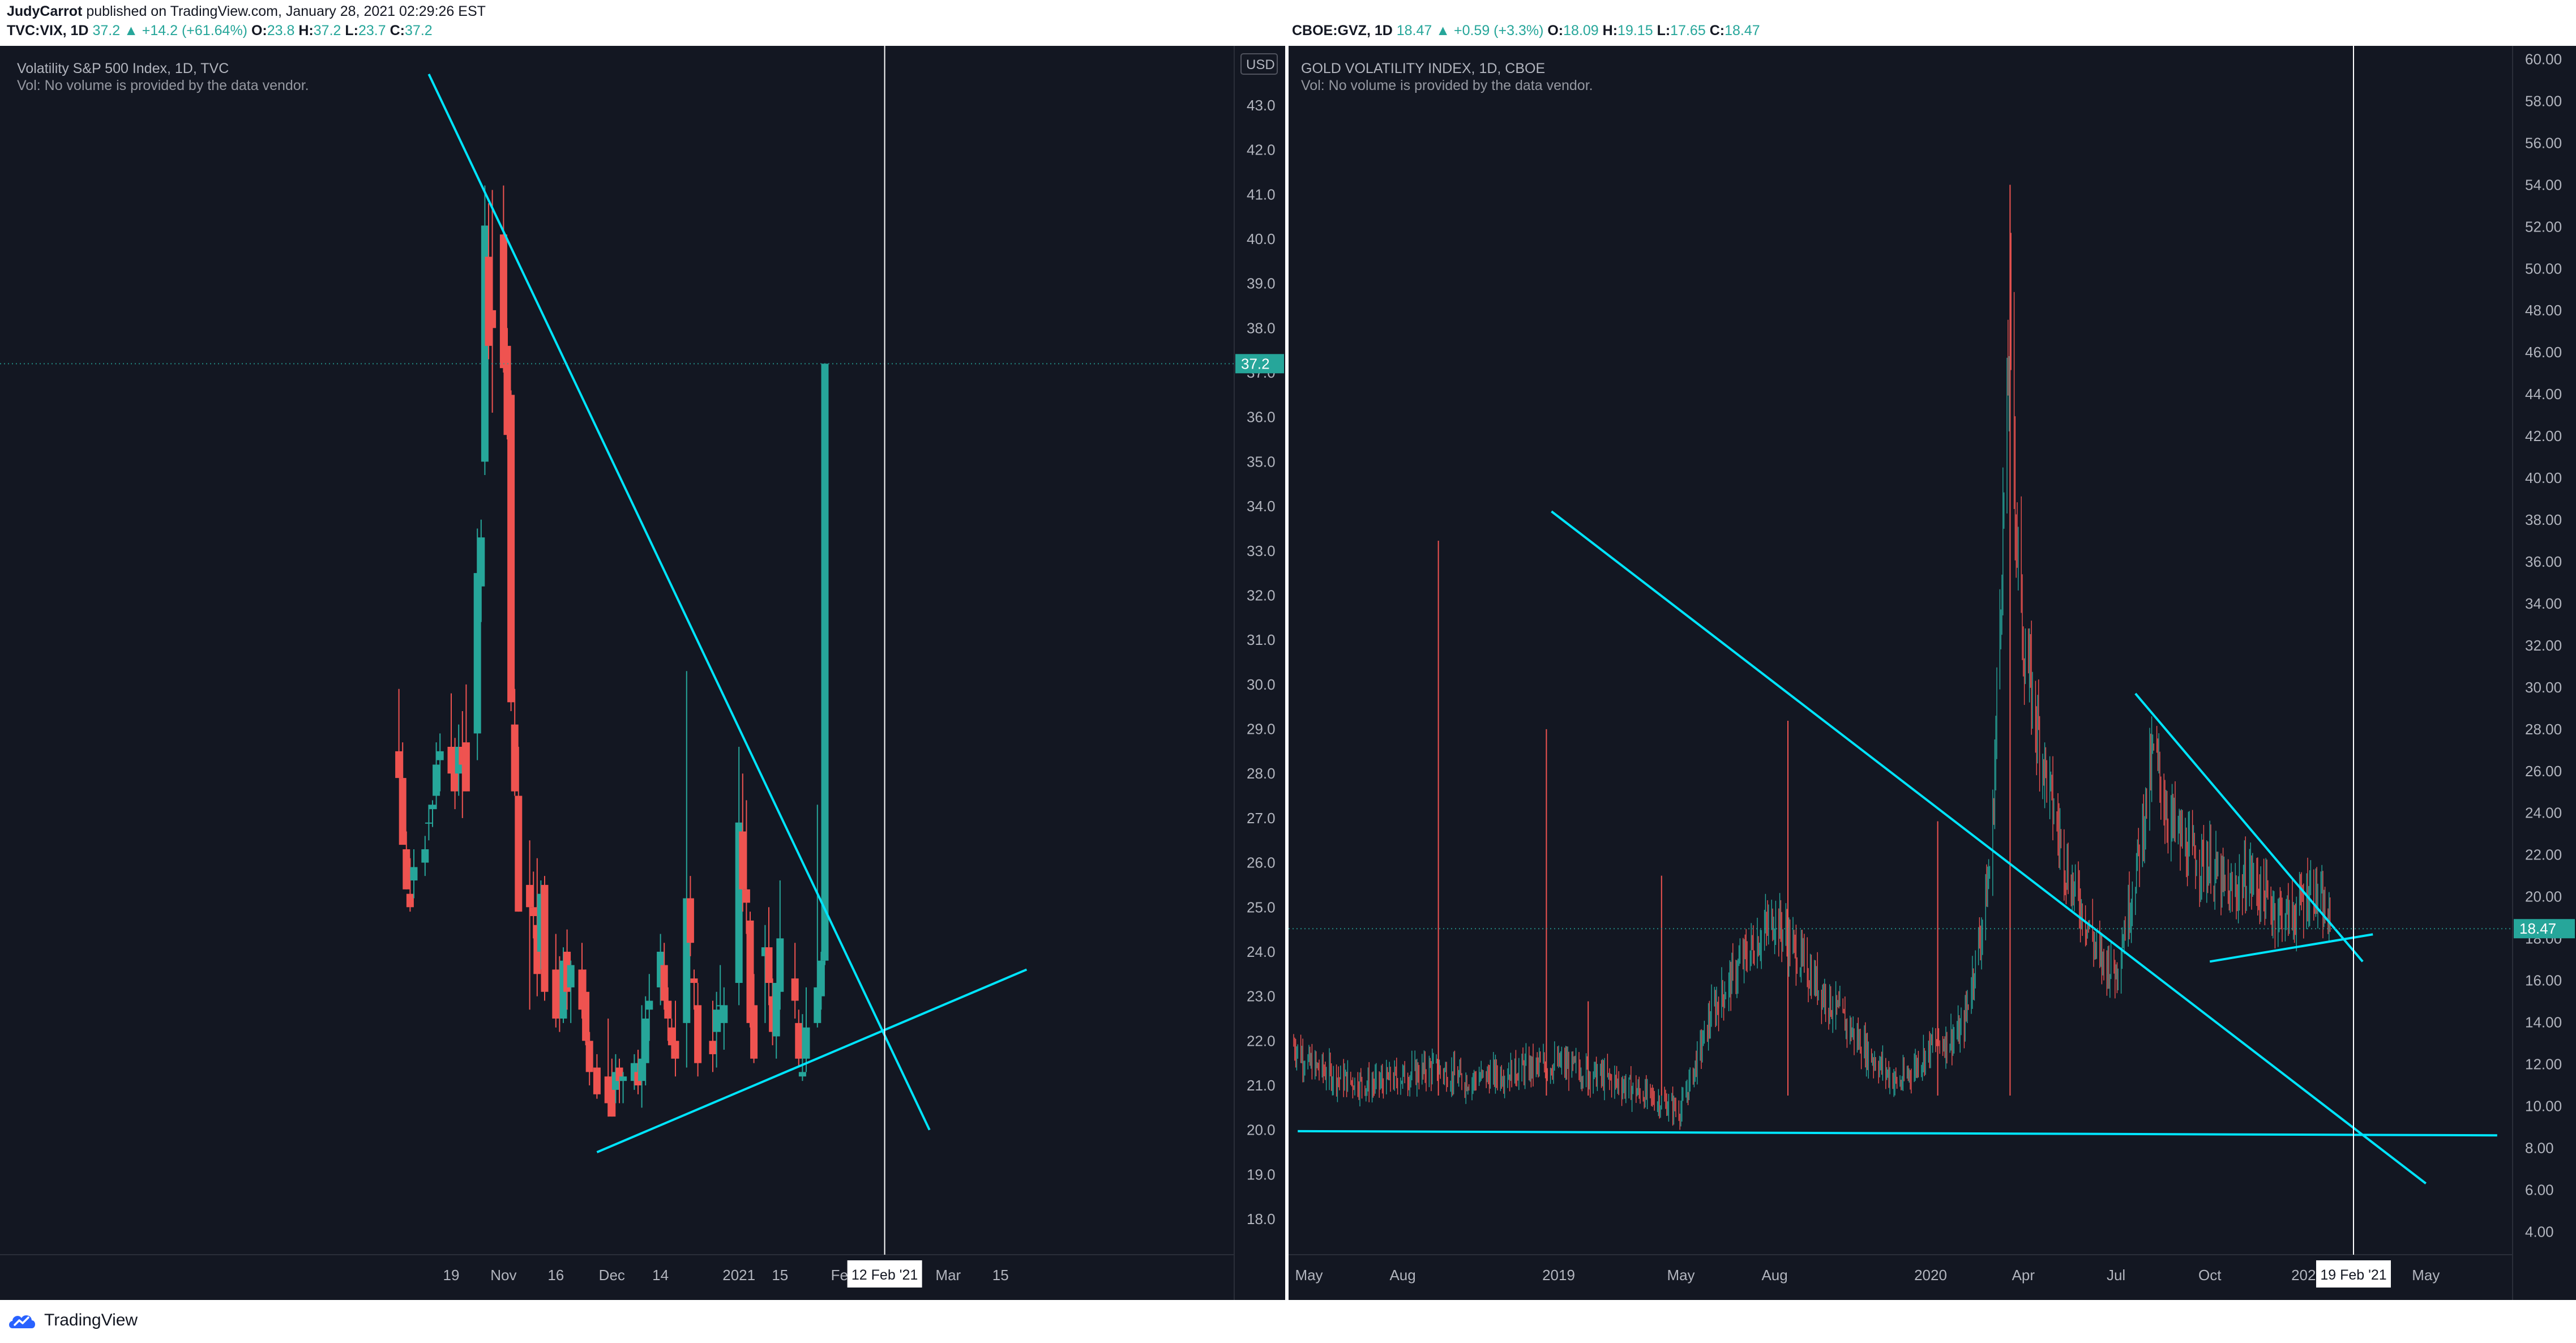 This screenshot has width=2576, height=1343. What do you see at coordinates (1261, 640) in the screenshot?
I see `y-tick-label: 31.0` at bounding box center [1261, 640].